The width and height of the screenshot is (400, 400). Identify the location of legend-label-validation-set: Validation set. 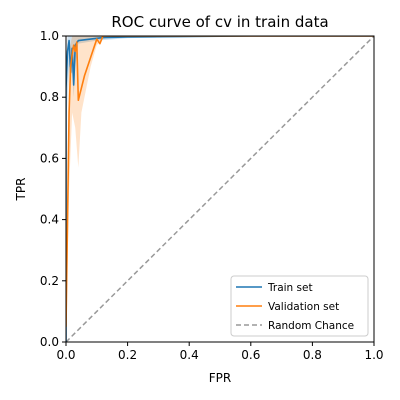
(303, 307).